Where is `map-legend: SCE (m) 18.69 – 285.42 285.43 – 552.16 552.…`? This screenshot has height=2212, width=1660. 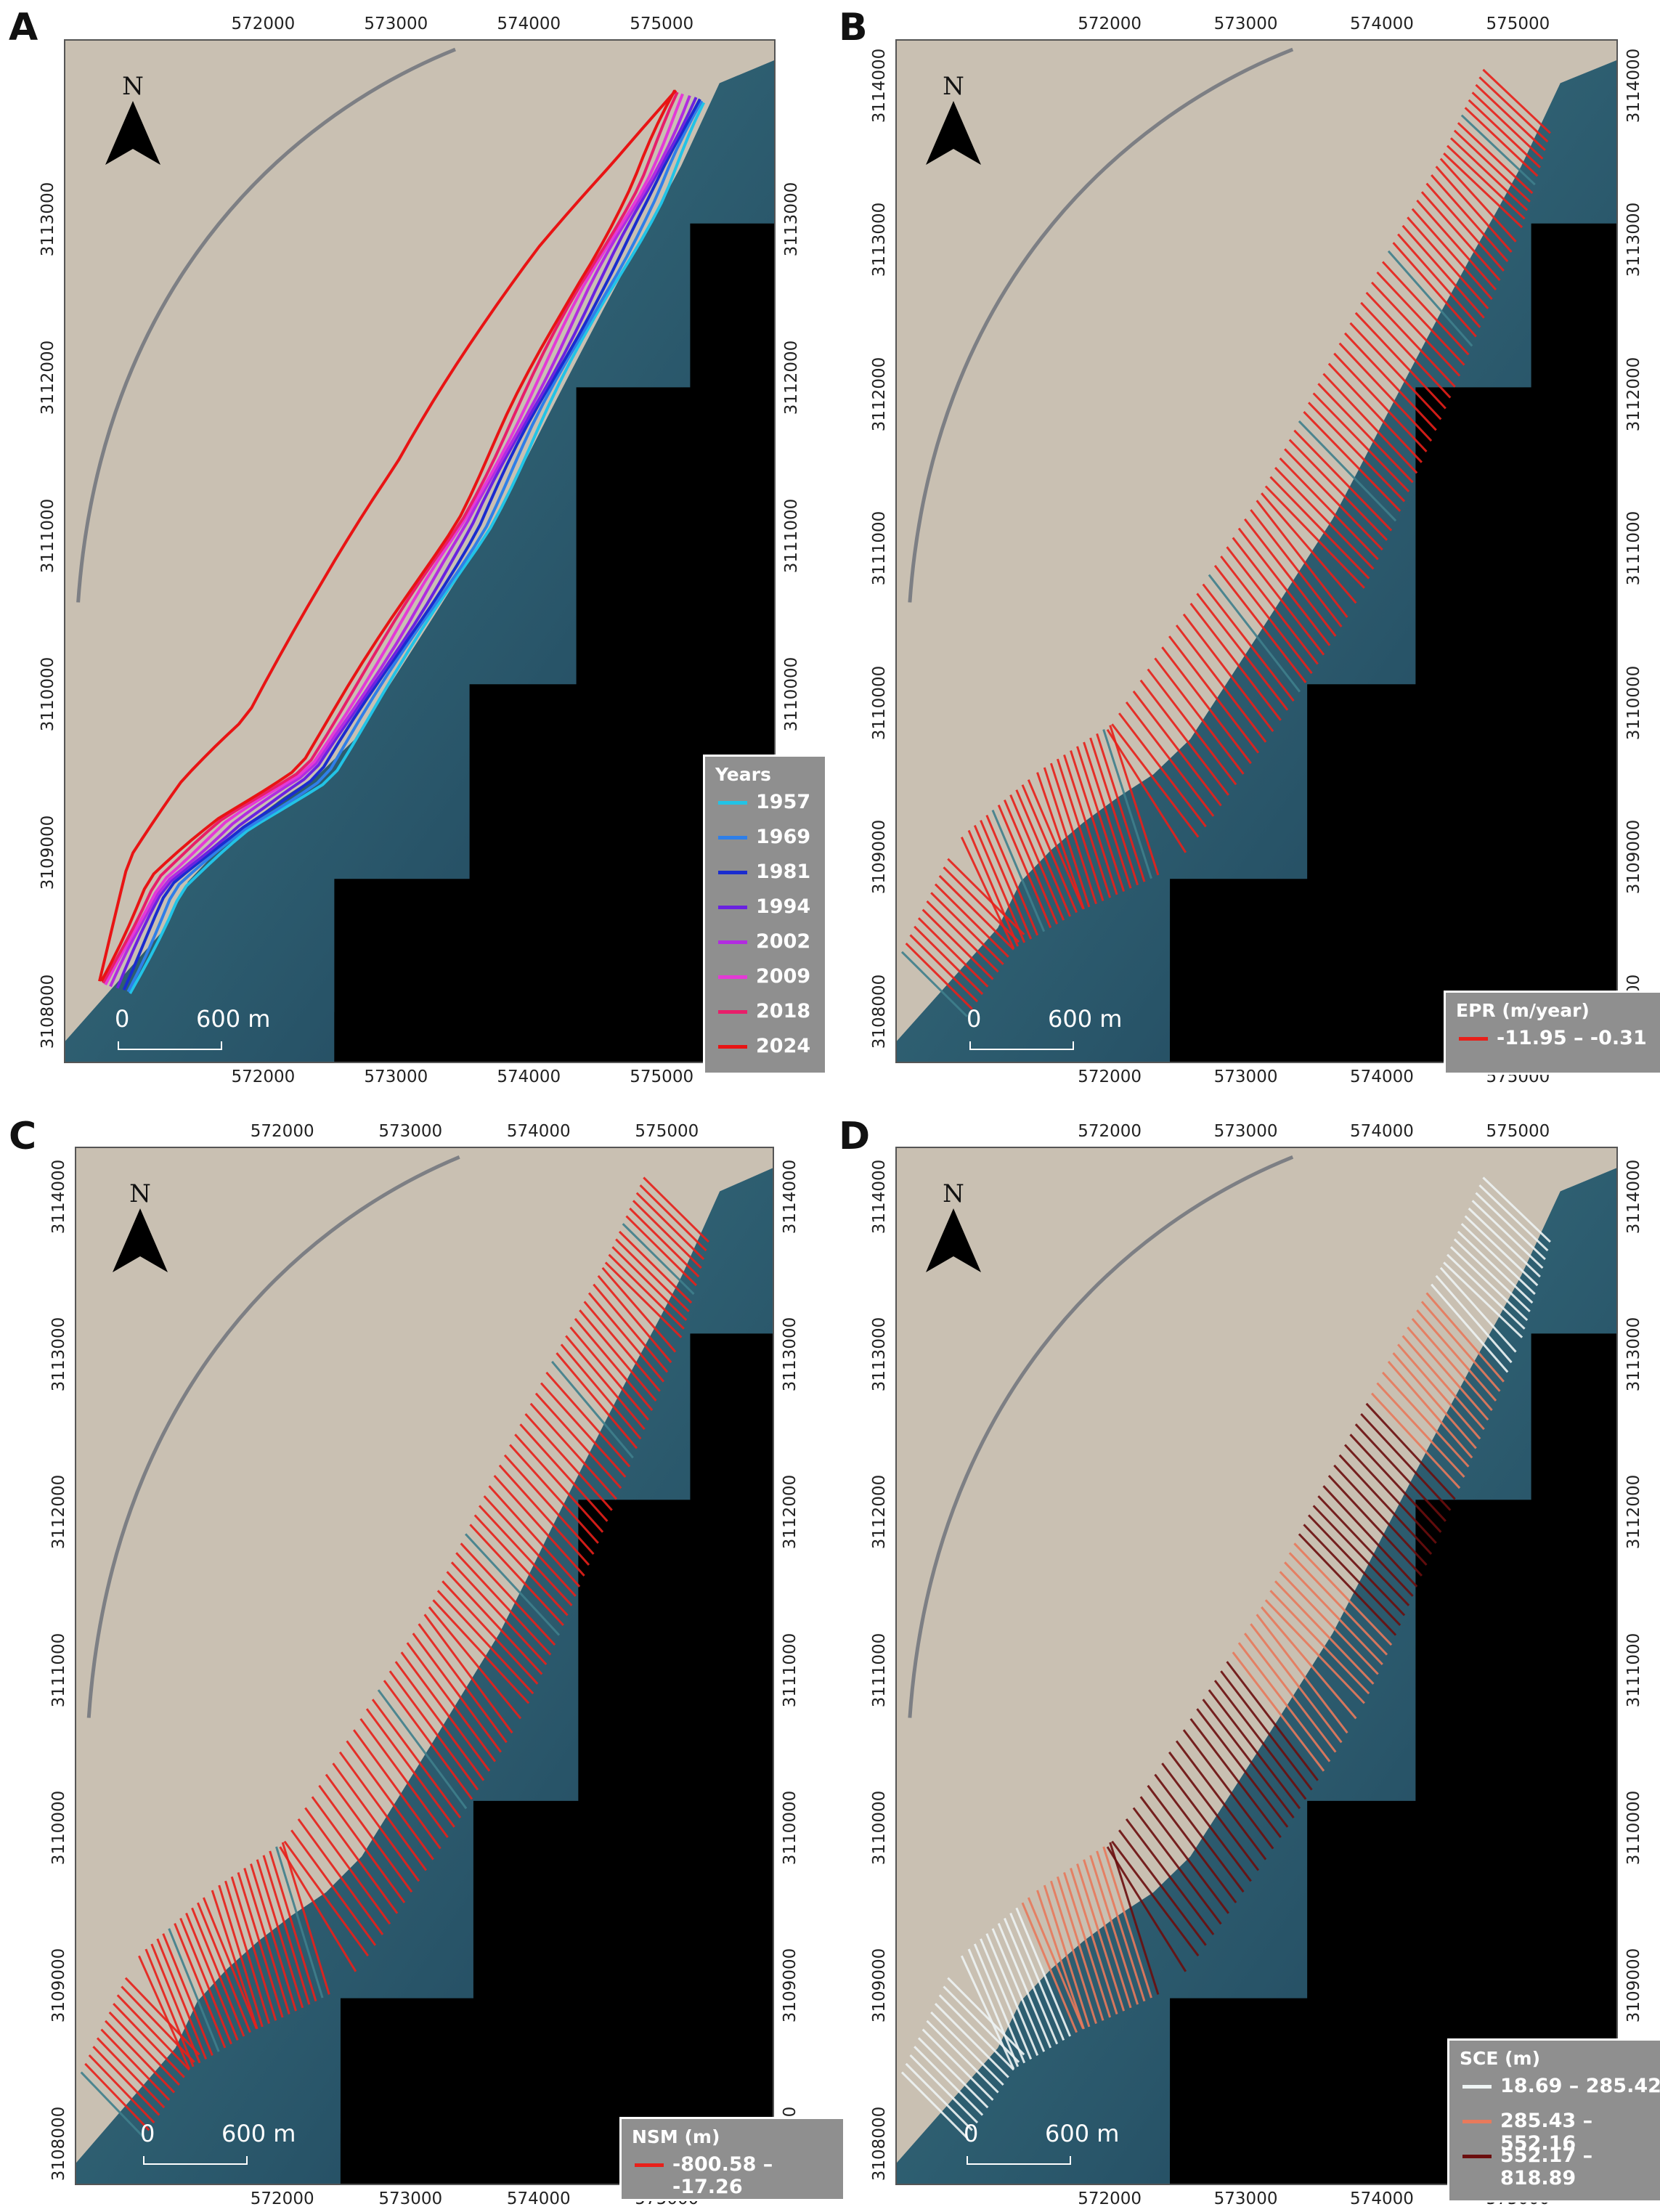 map-legend: SCE (m) 18.69 – 285.42 285.43 – 552.16 552.… is located at coordinates (1553, 2120).